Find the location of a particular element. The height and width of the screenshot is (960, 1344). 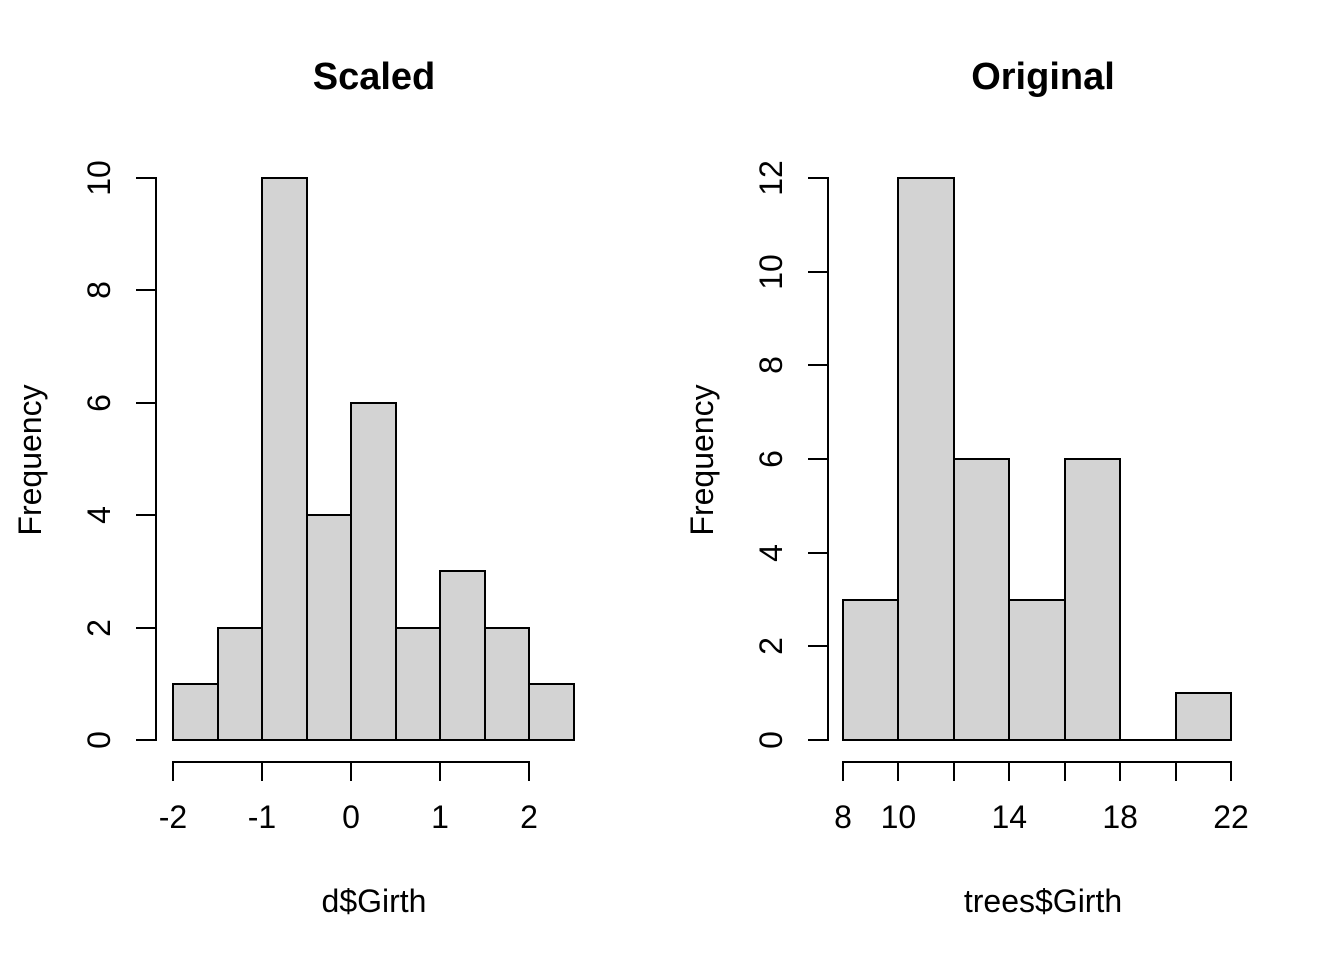

y-axis-label-original: Frequency is located at coordinates (702, 460).